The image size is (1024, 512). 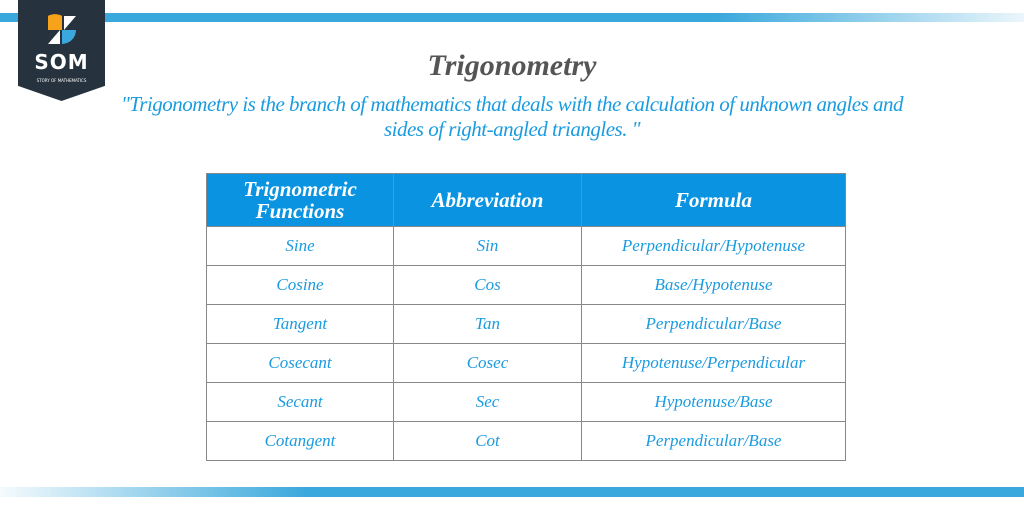 What do you see at coordinates (512, 492) in the screenshot?
I see `bottom-accent-bar` at bounding box center [512, 492].